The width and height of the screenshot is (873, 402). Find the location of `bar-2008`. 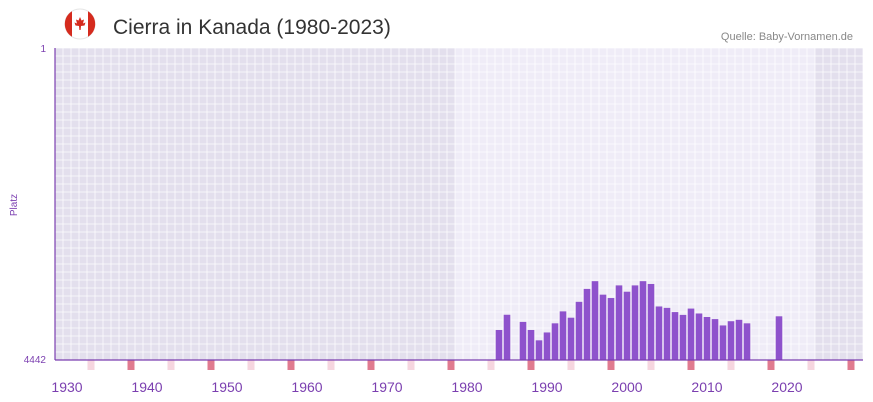

bar-2008 is located at coordinates (691, 334).